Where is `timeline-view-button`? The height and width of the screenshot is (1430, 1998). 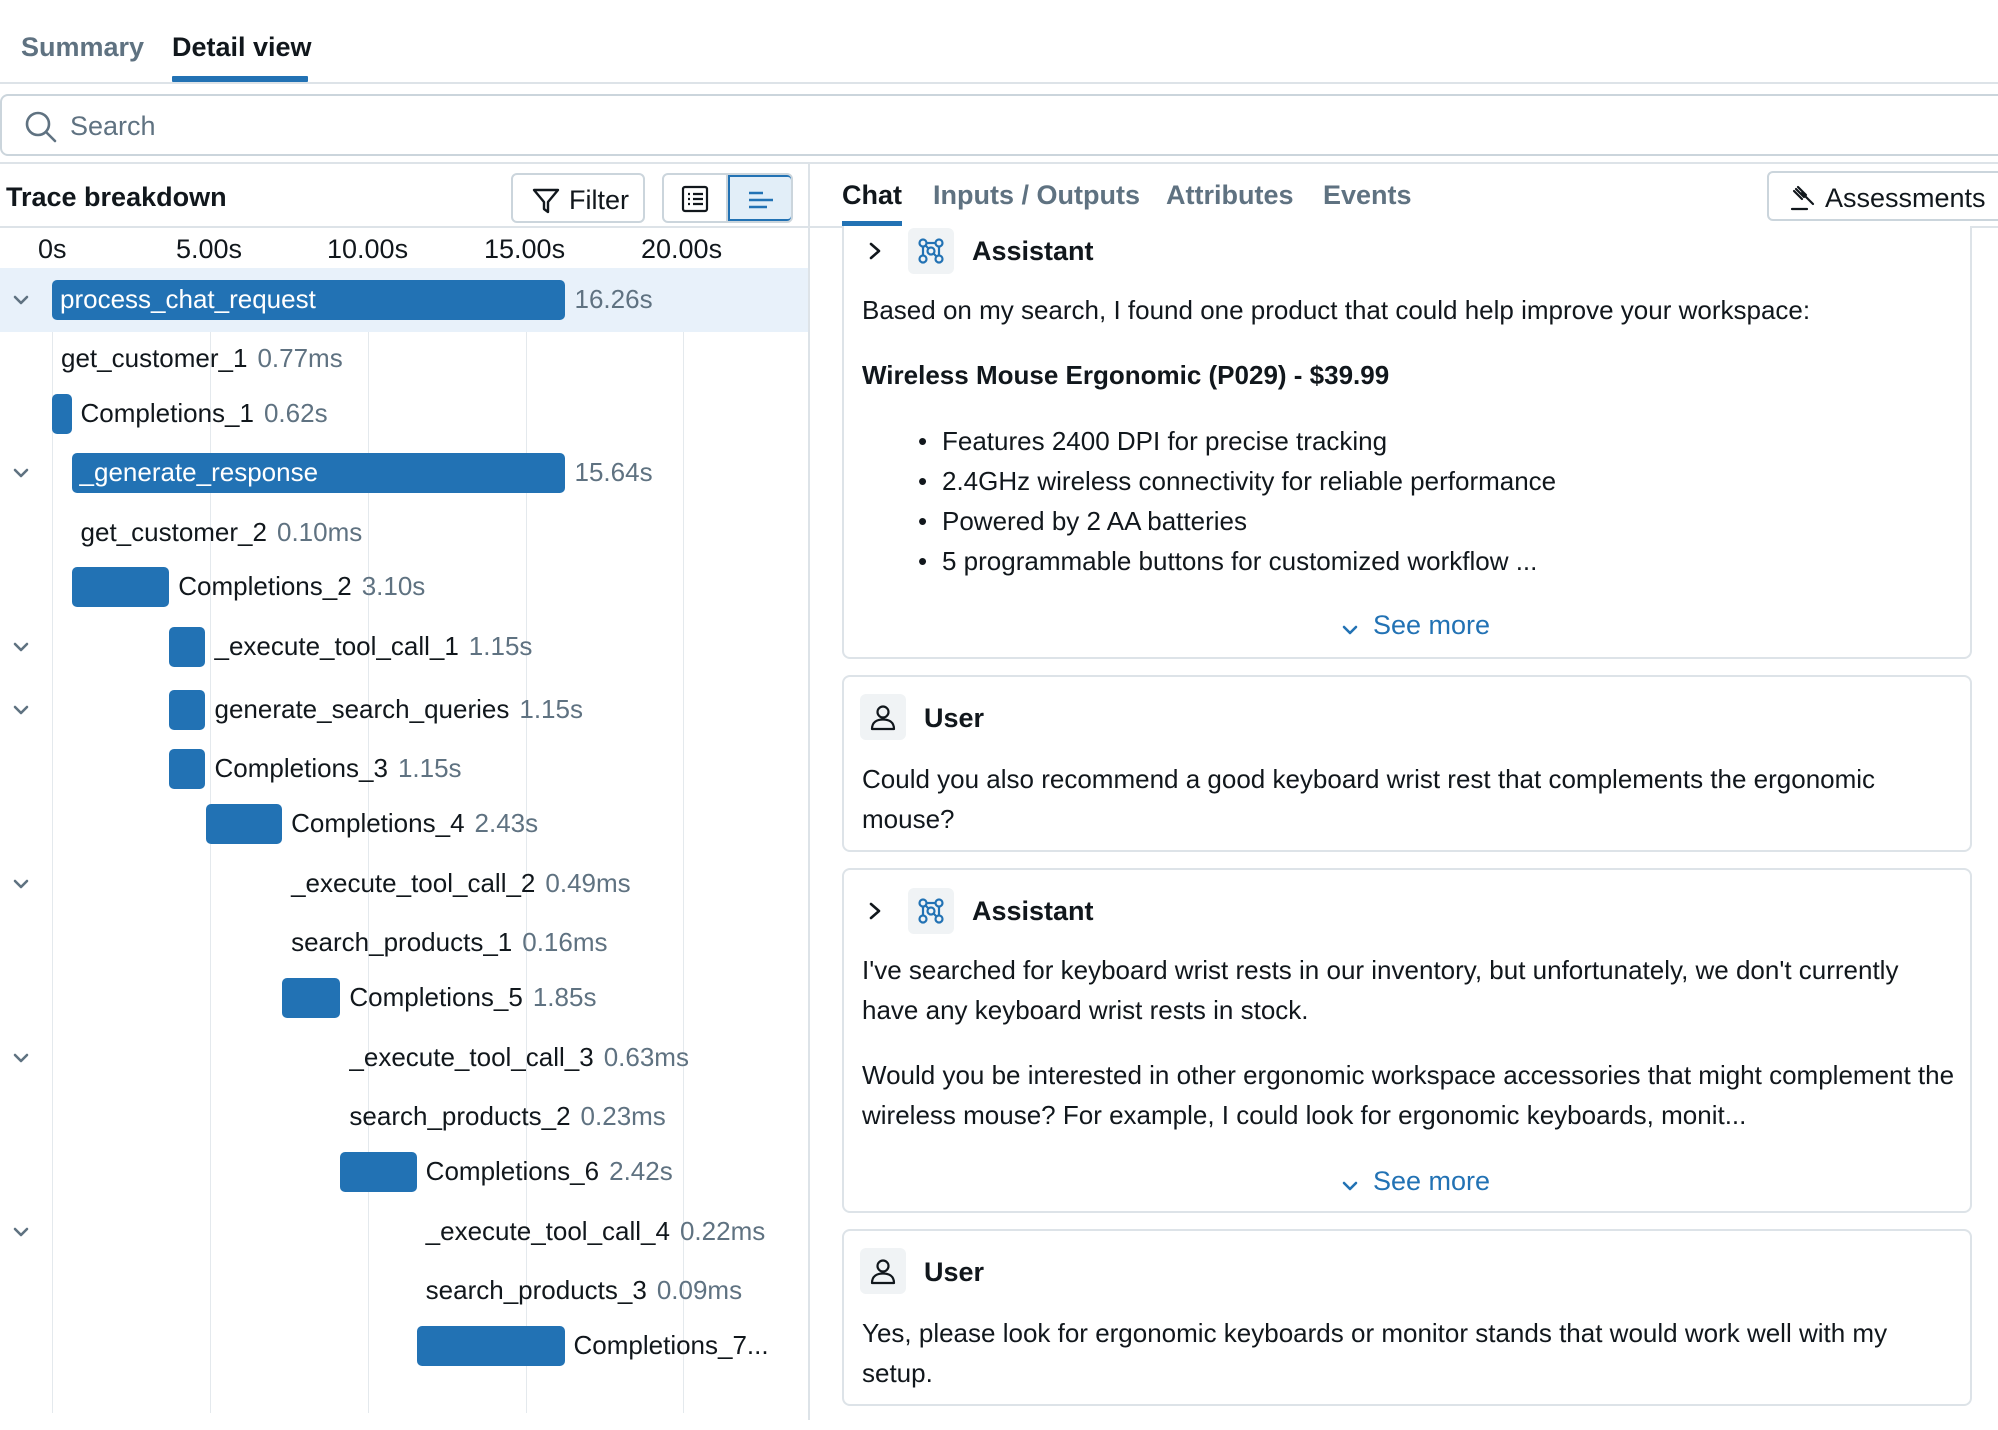 timeline-view-button is located at coordinates (759, 198).